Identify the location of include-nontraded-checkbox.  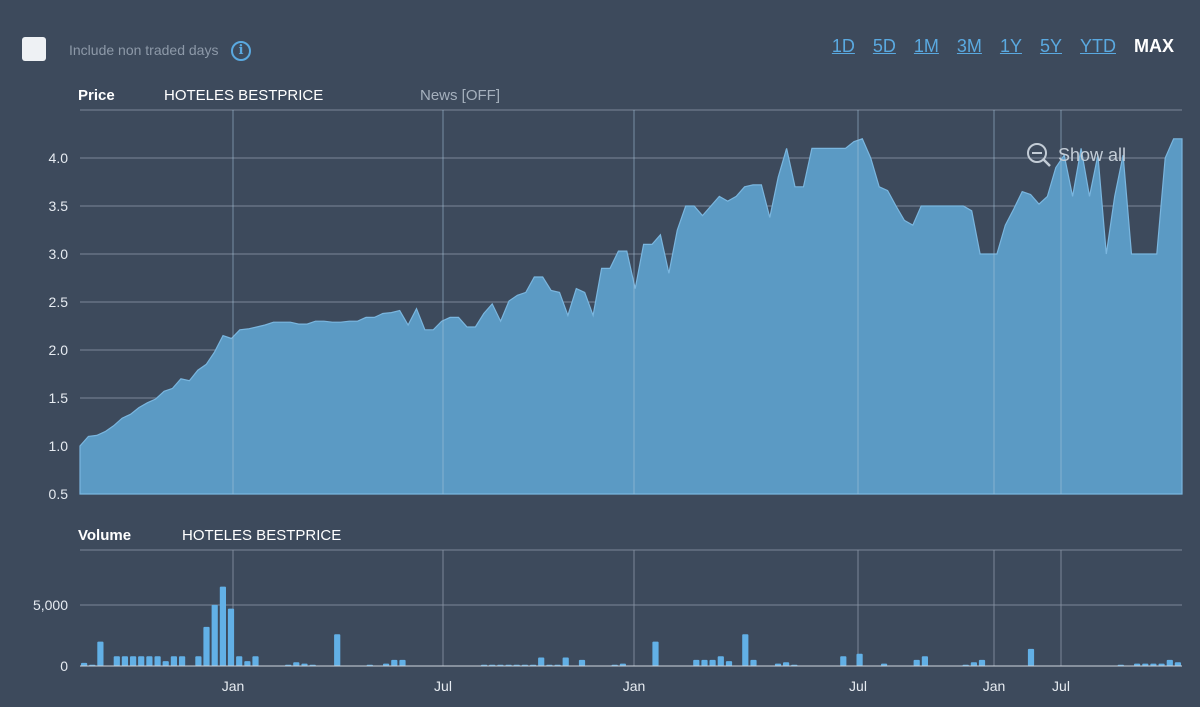
(34, 49).